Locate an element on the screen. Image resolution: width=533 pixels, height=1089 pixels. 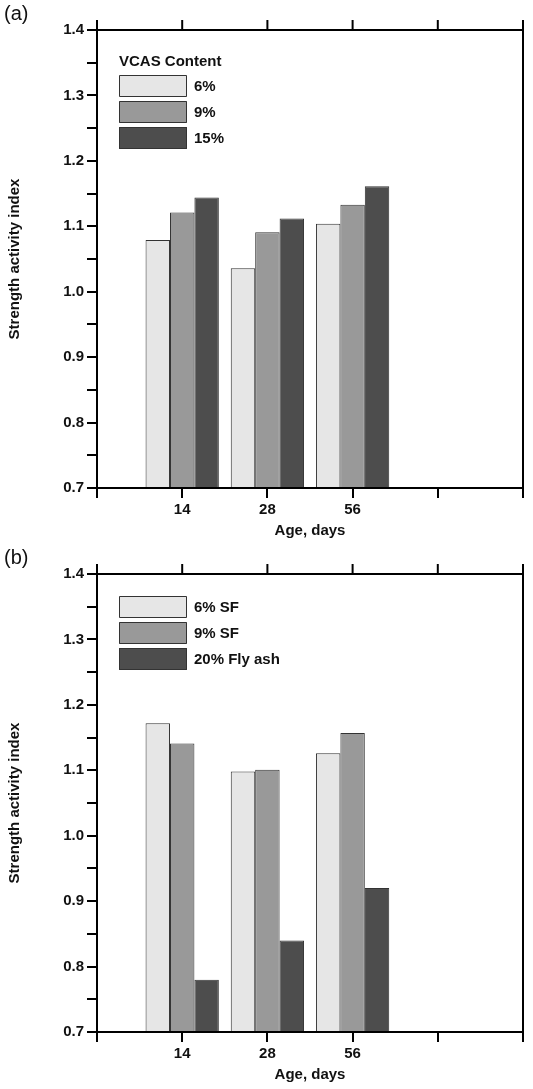
legend-label: 9% SF is located at coordinates (217, 633).